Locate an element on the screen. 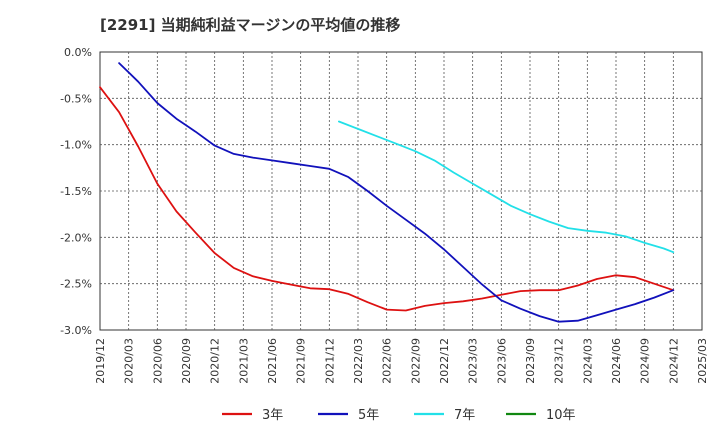 This screenshot has width=720, height=440. y-tick-label: -1.0% is located at coordinates (76, 145).